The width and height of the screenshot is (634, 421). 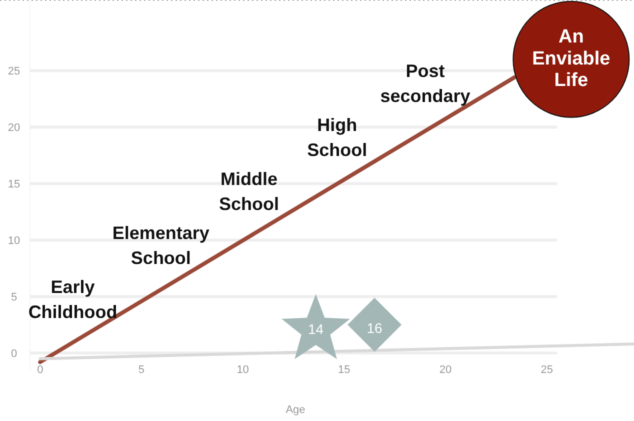 I want to click on y-tick-label: 0, so click(x=14, y=354).